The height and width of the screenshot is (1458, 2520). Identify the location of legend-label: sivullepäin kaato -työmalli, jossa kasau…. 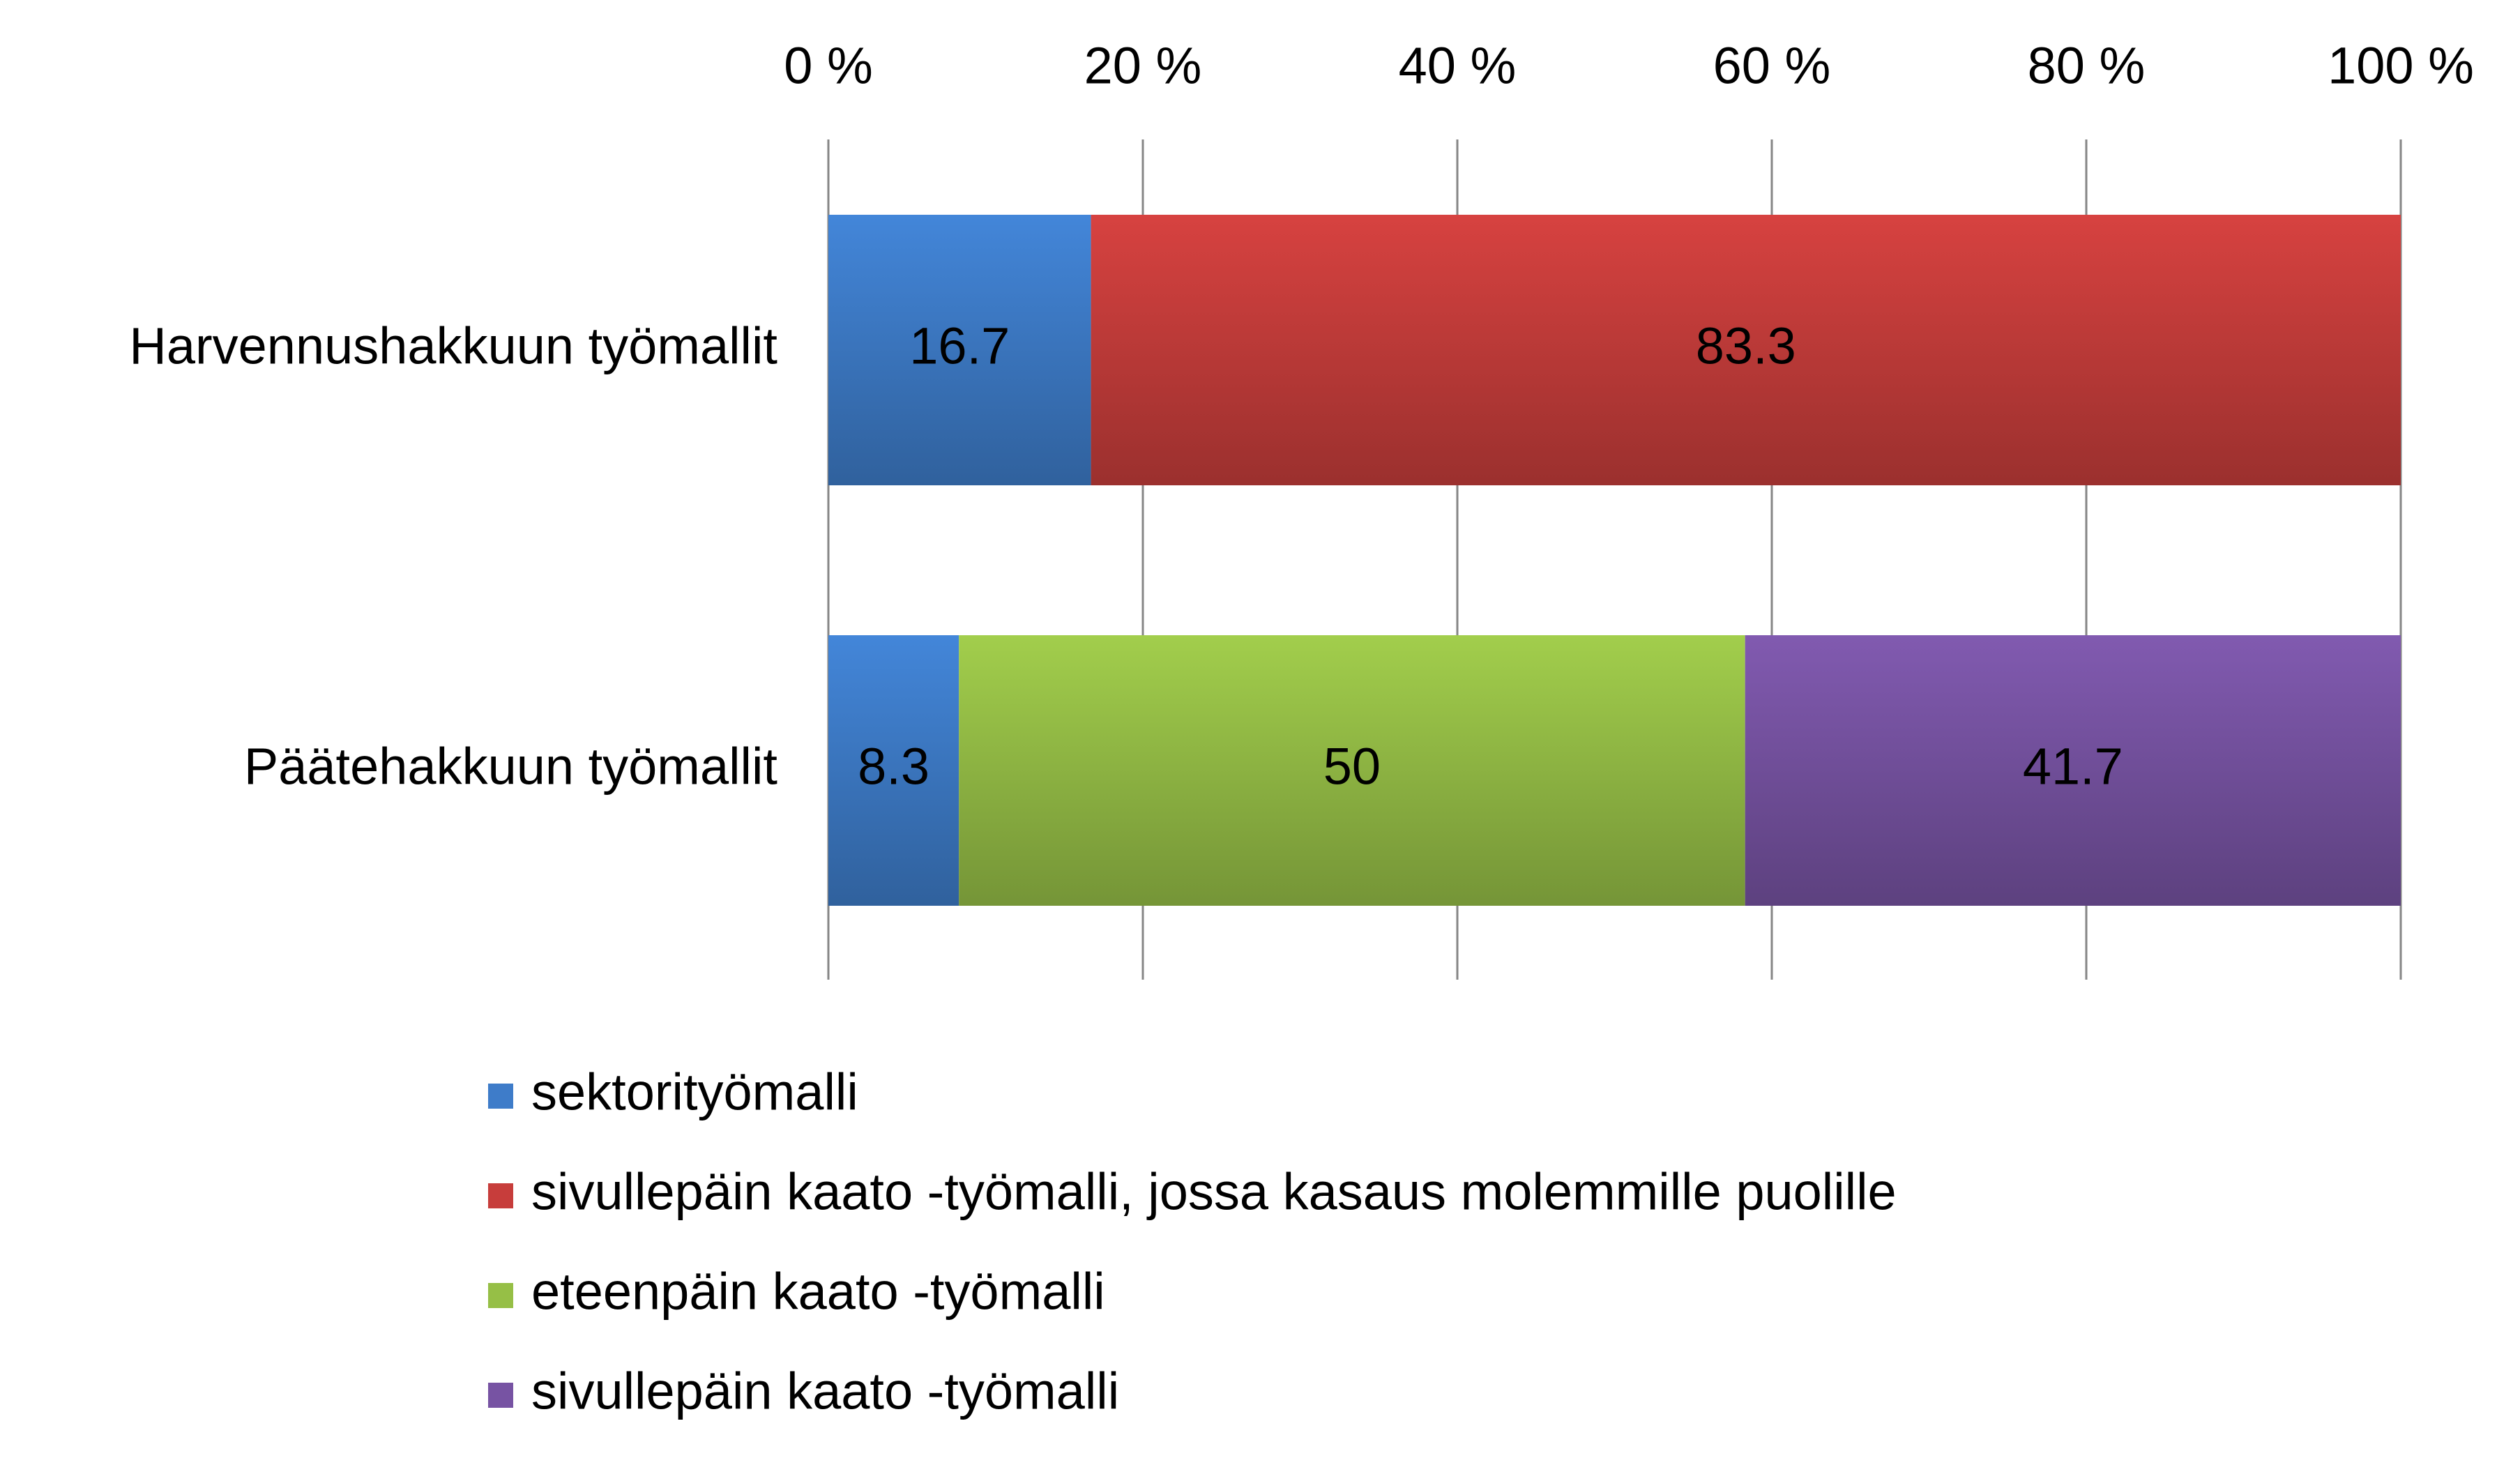
(1214, 1192).